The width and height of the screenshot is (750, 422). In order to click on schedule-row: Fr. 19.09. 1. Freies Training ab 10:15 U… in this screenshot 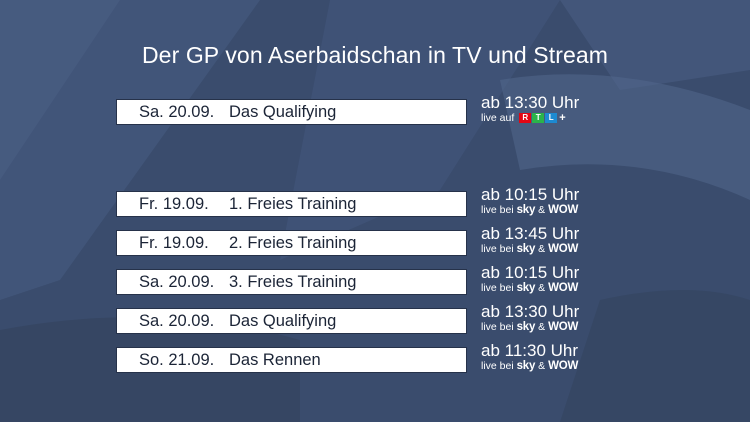, I will do `click(375, 203)`.